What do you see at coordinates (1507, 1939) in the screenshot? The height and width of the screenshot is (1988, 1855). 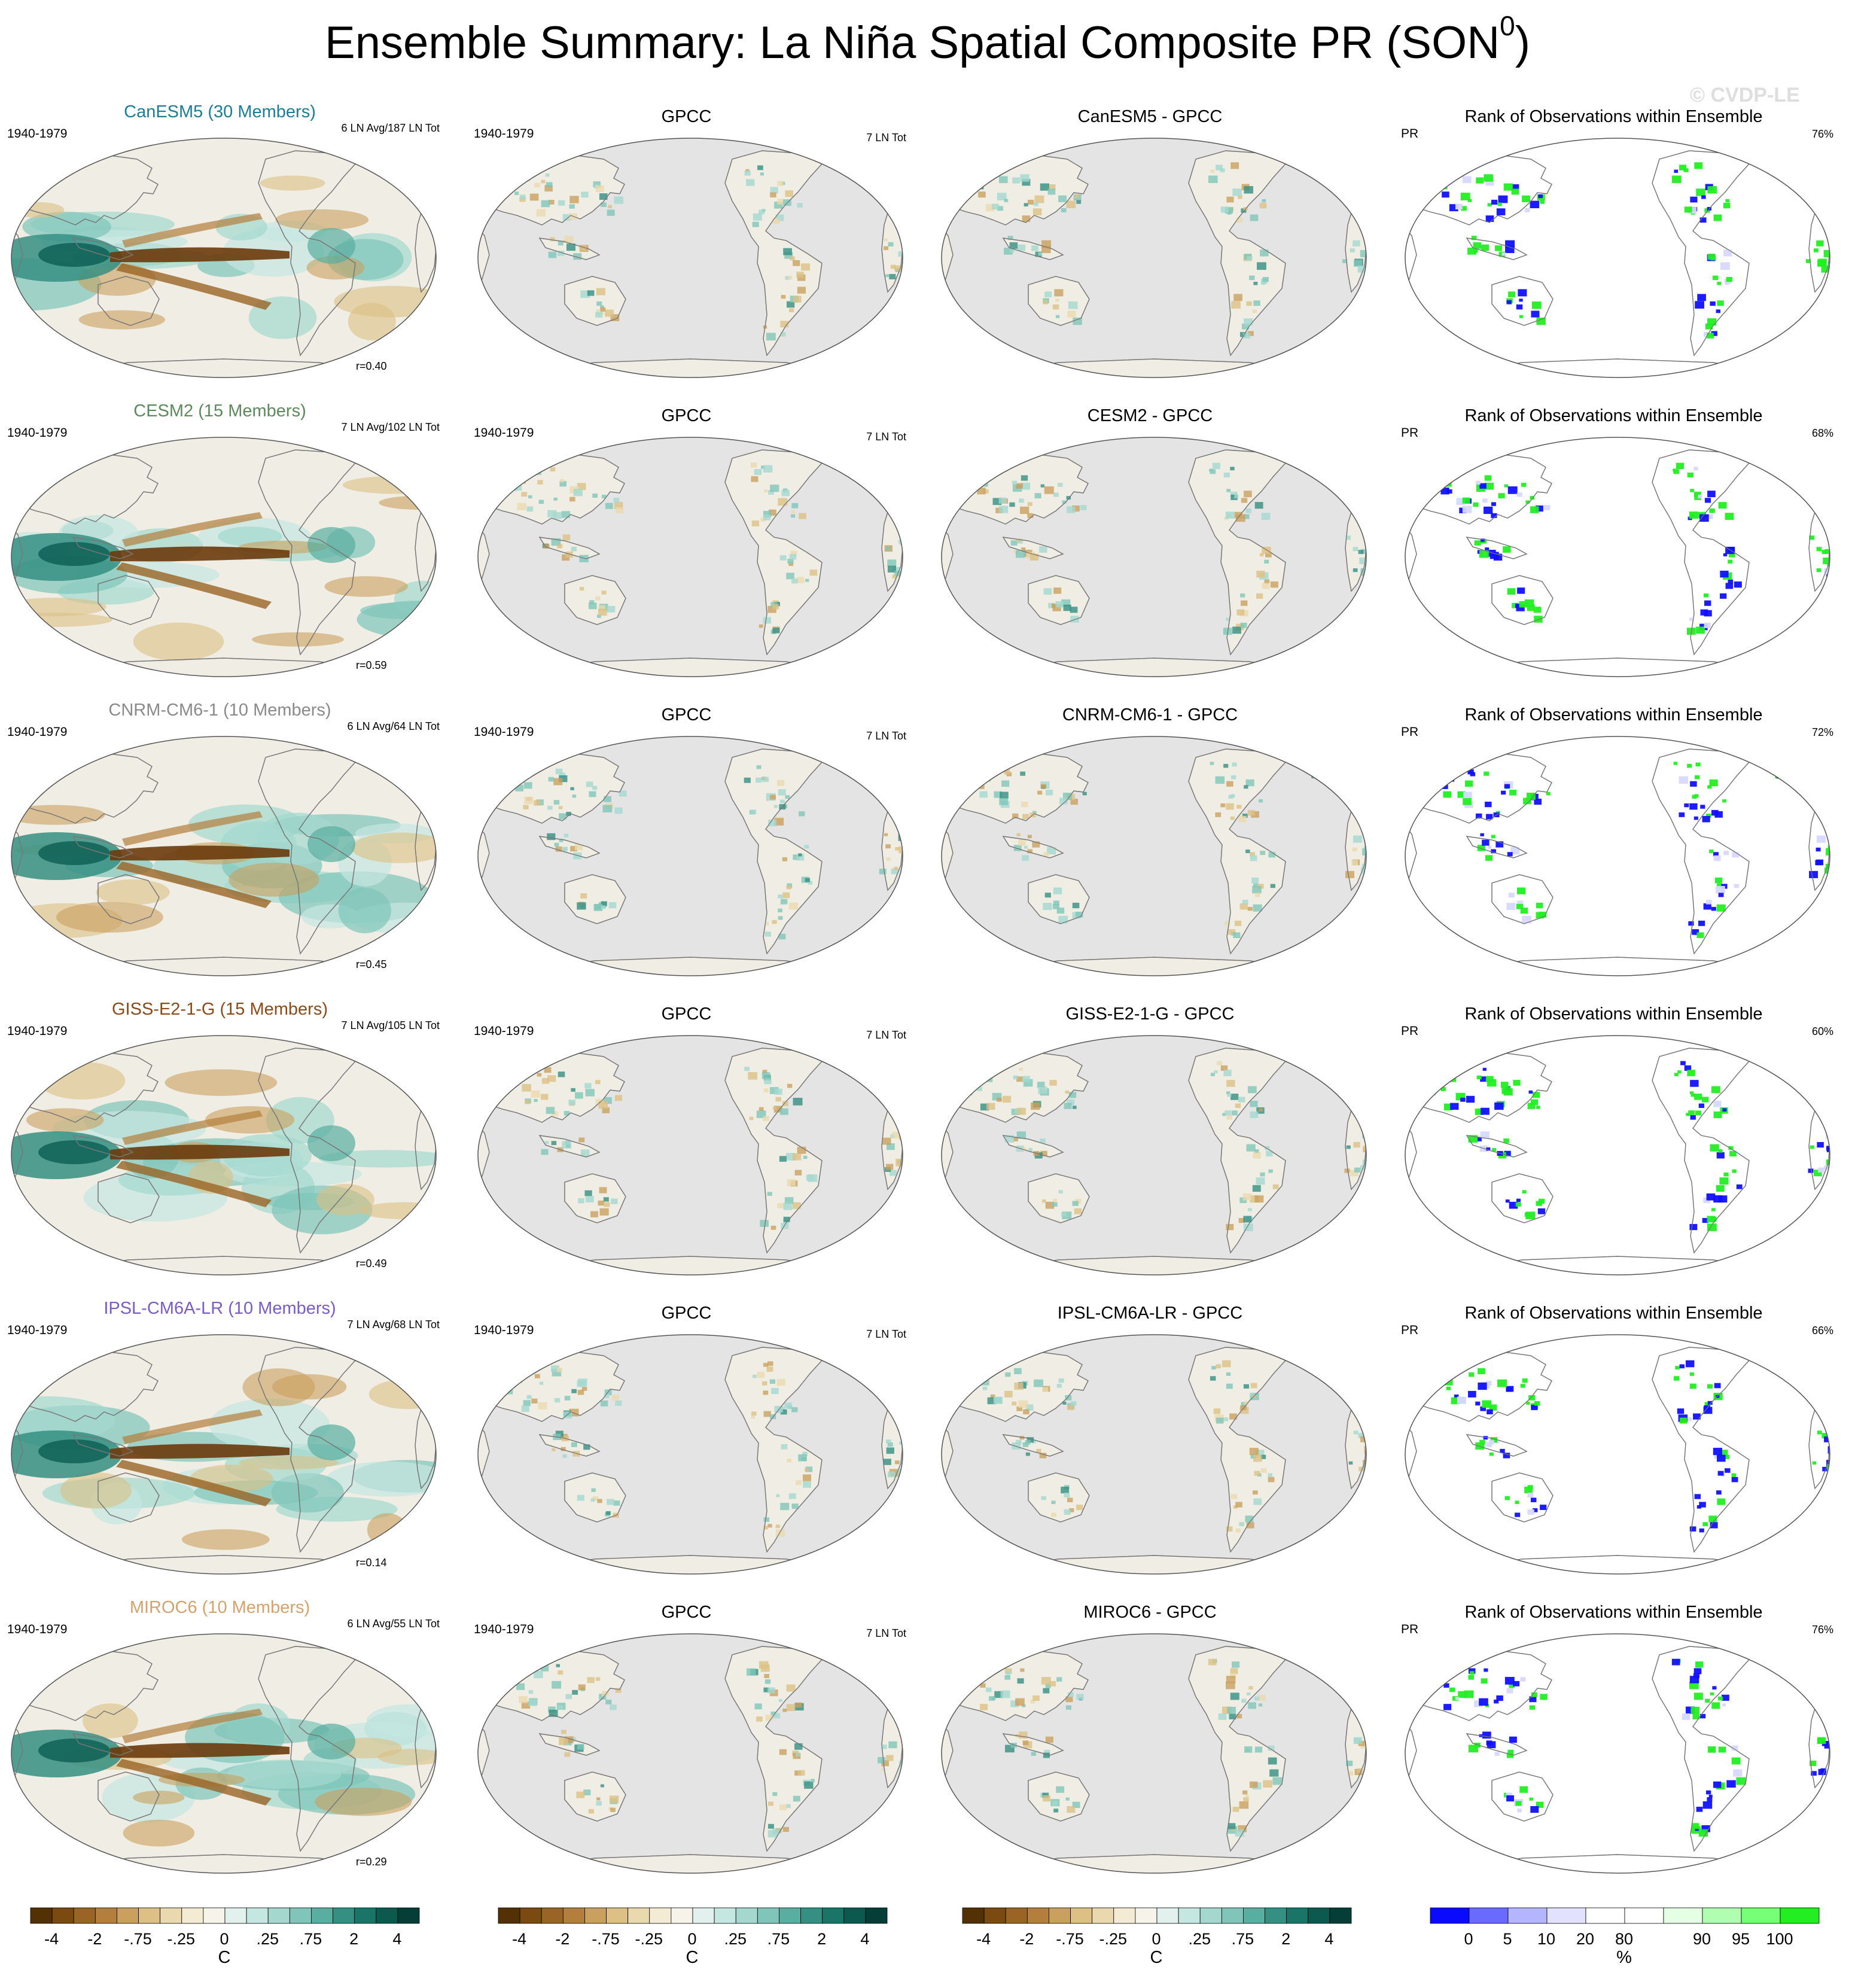 I see `colorbar-tick-label: 5` at bounding box center [1507, 1939].